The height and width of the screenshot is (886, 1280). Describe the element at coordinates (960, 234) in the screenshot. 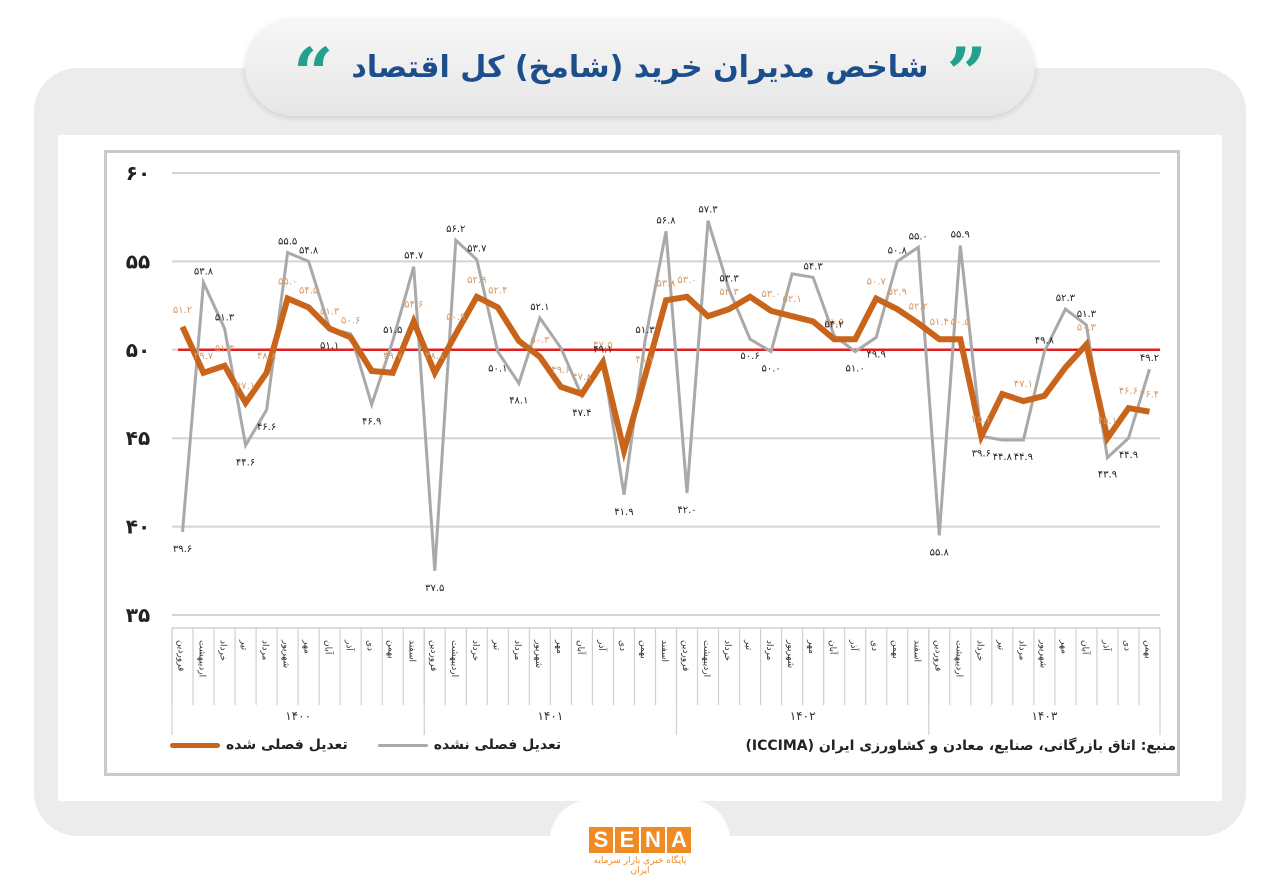

I see `data-label-unadjusted: ۵۵.۹` at that location.